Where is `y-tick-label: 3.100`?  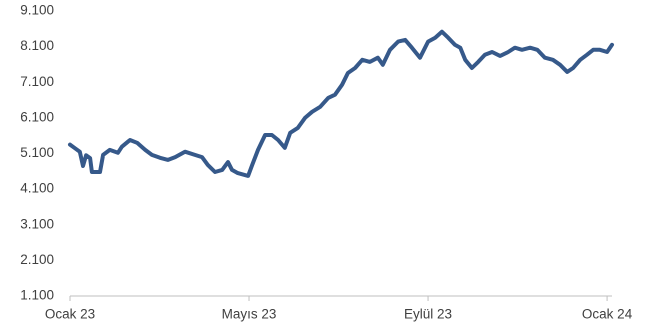 y-tick-label: 3.100 is located at coordinates (37, 223).